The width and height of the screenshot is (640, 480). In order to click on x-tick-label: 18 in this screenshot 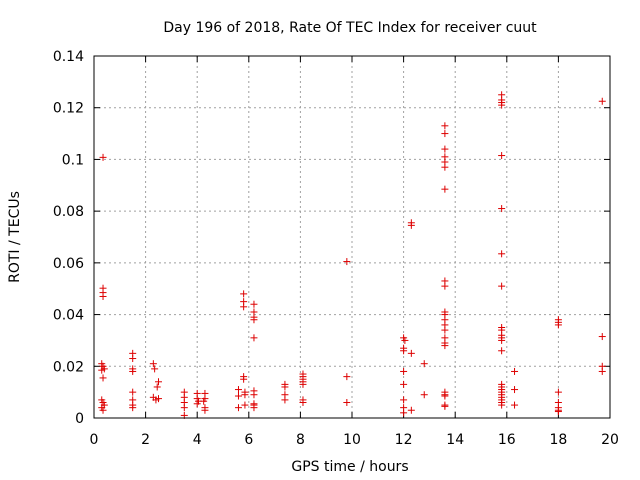, I will do `click(558, 440)`.